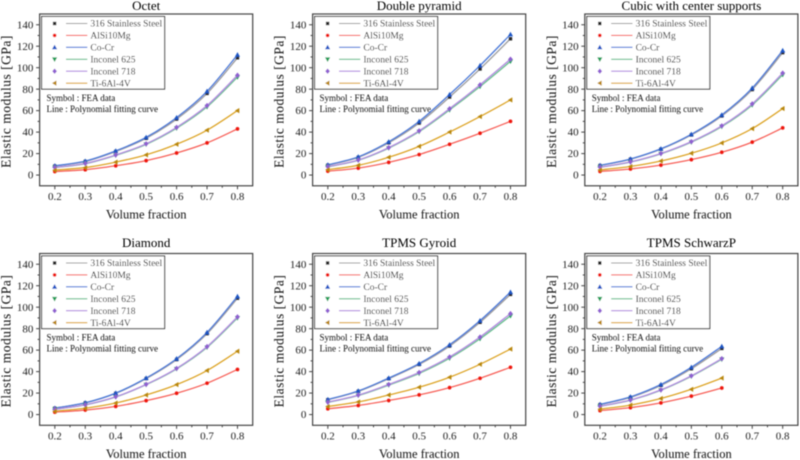 The width and height of the screenshot is (800, 460). Describe the element at coordinates (146, 242) in the screenshot. I see `svg-text: Diamond` at that location.